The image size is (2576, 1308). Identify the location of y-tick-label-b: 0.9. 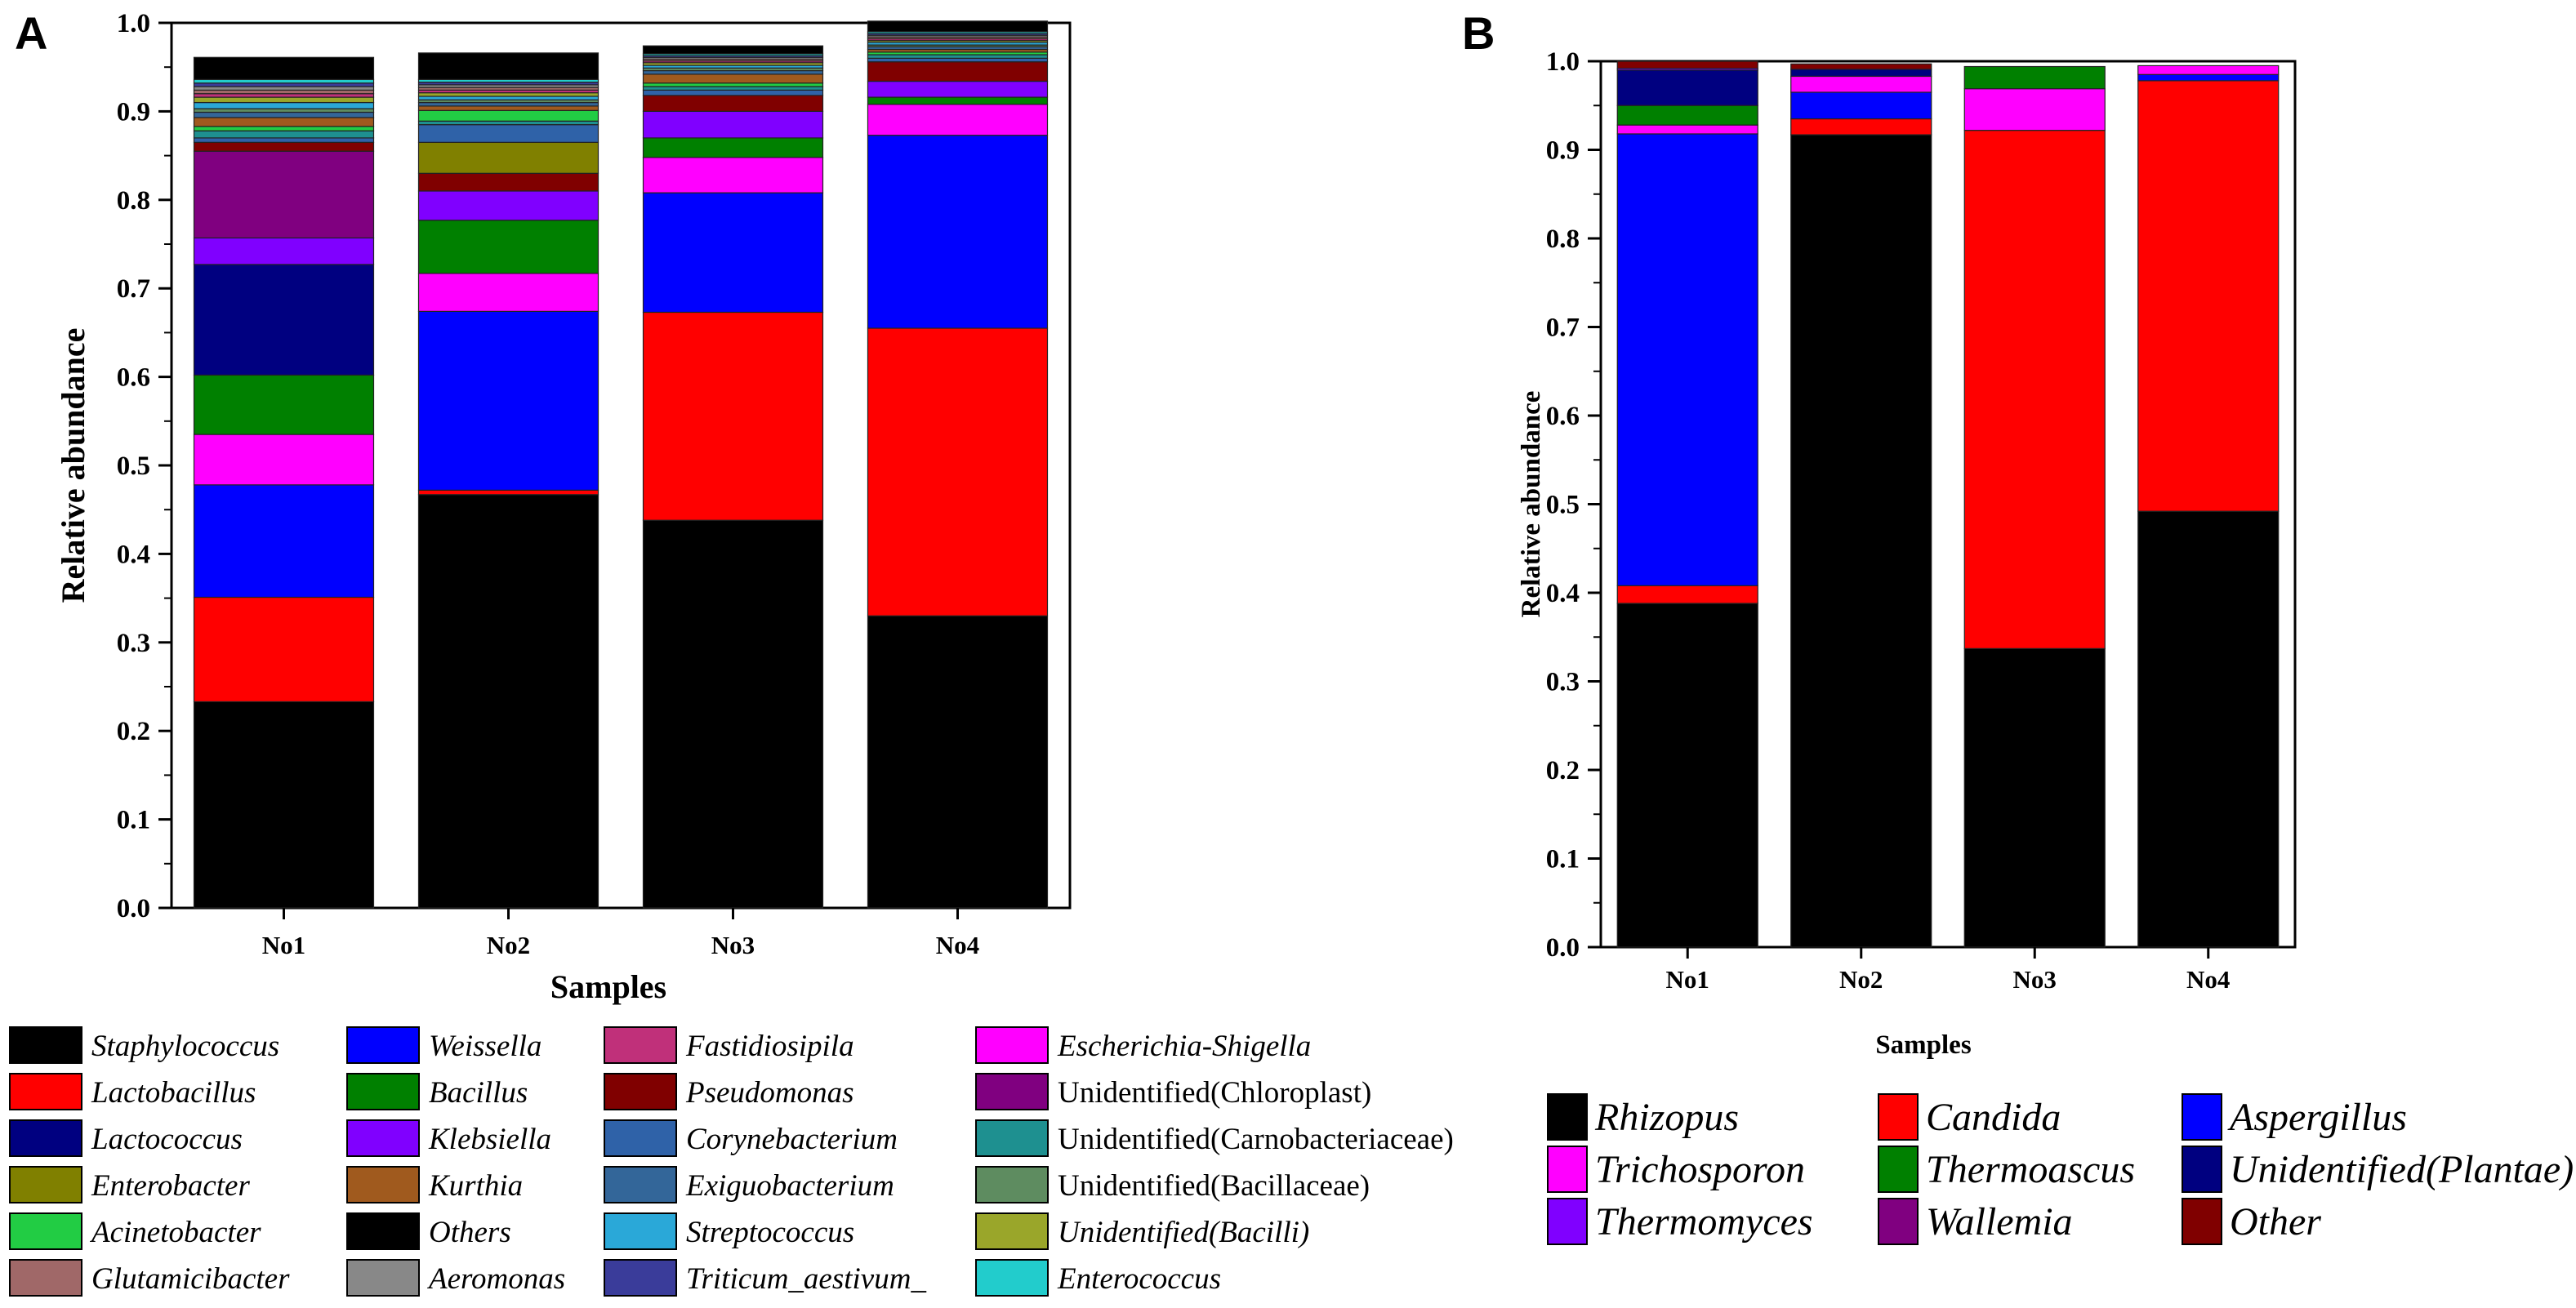
(1563, 151).